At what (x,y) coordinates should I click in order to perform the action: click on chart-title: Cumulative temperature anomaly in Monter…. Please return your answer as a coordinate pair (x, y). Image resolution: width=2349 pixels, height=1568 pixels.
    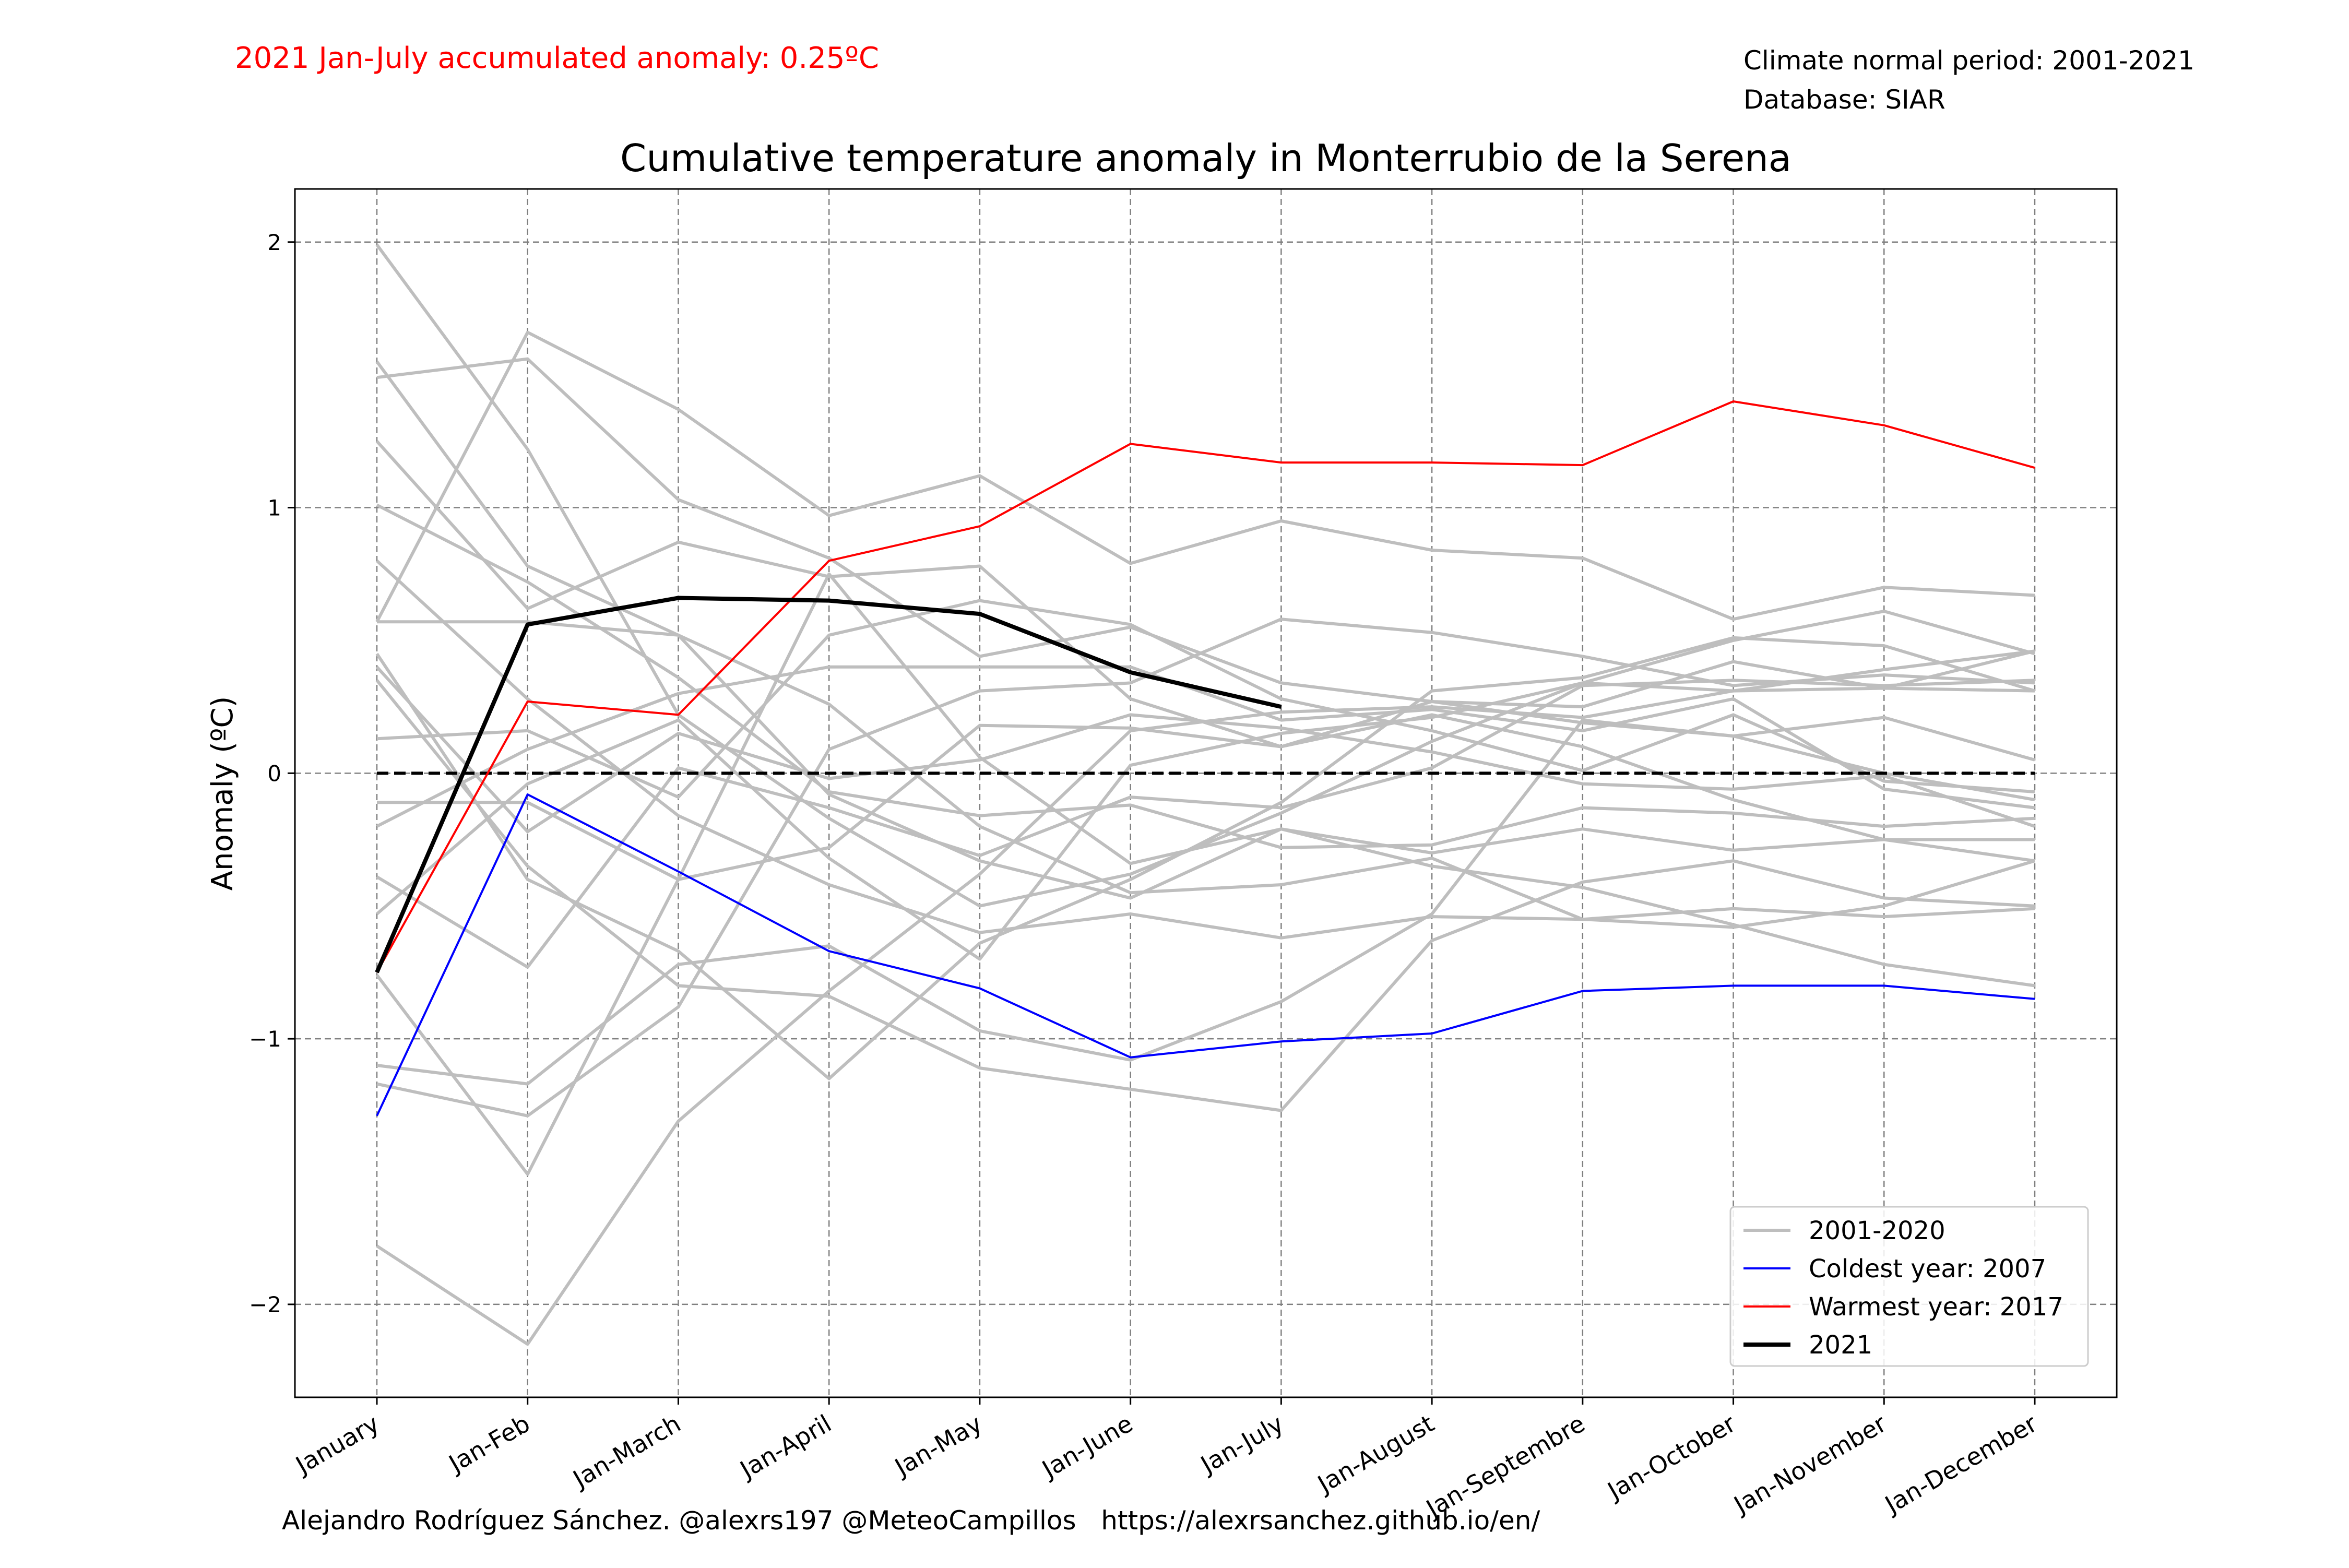
    Looking at the image, I should click on (1206, 158).